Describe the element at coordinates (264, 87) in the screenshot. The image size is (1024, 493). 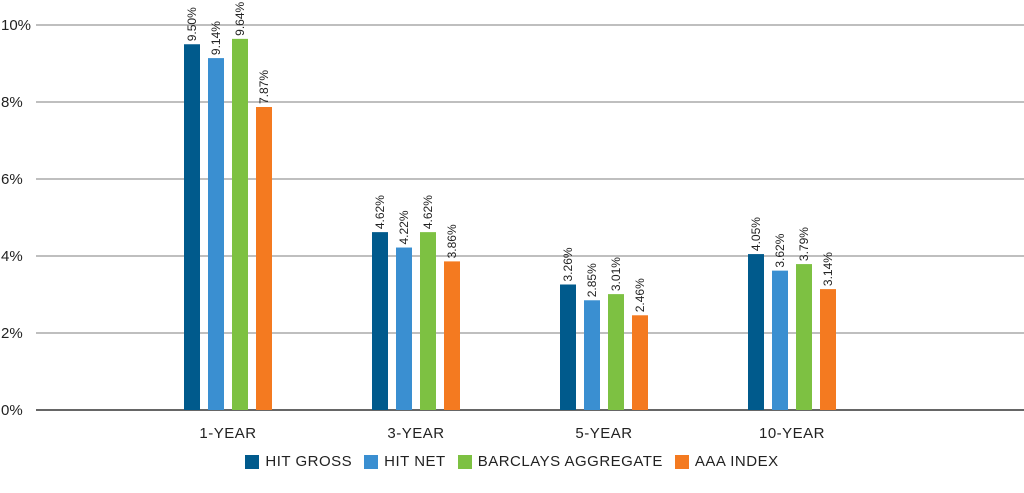
I see `data-label: 7.87%` at that location.